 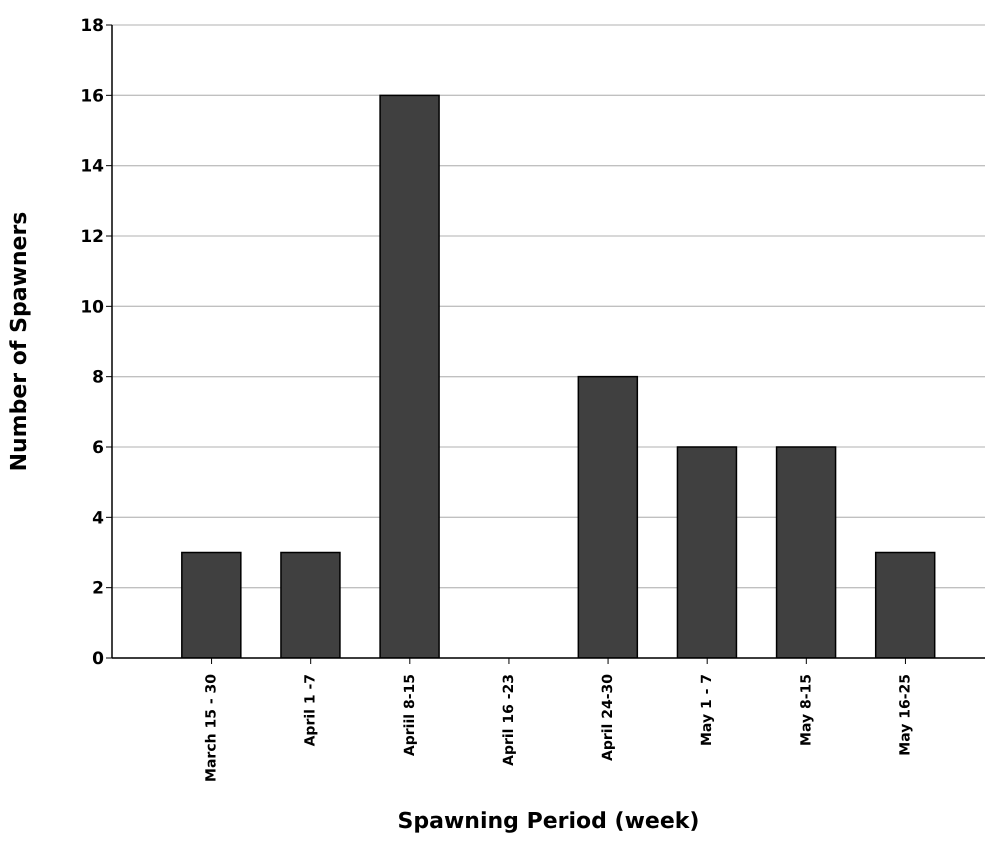 I want to click on y-tick-label: 12, so click(x=92, y=237).